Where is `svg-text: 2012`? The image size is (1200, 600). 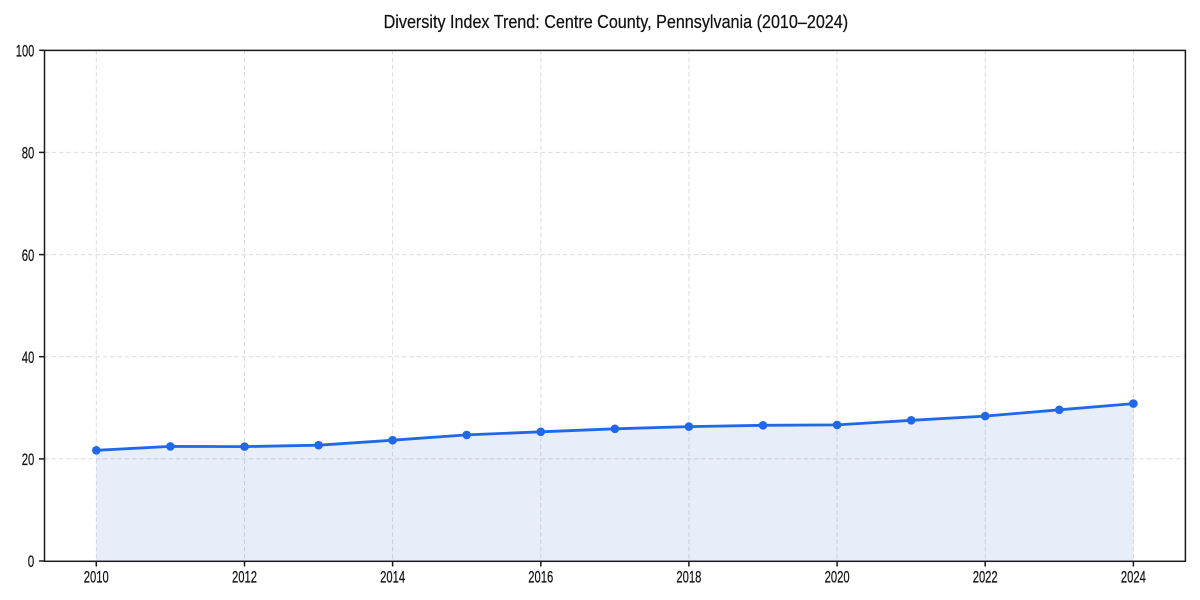 svg-text: 2012 is located at coordinates (244, 578).